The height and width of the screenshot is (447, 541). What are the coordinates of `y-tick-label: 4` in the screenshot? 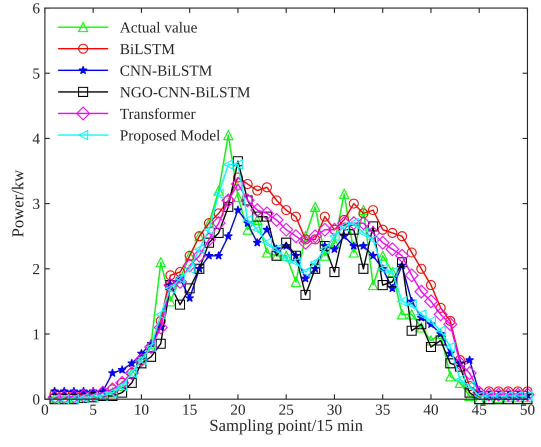 It's located at (36, 139).